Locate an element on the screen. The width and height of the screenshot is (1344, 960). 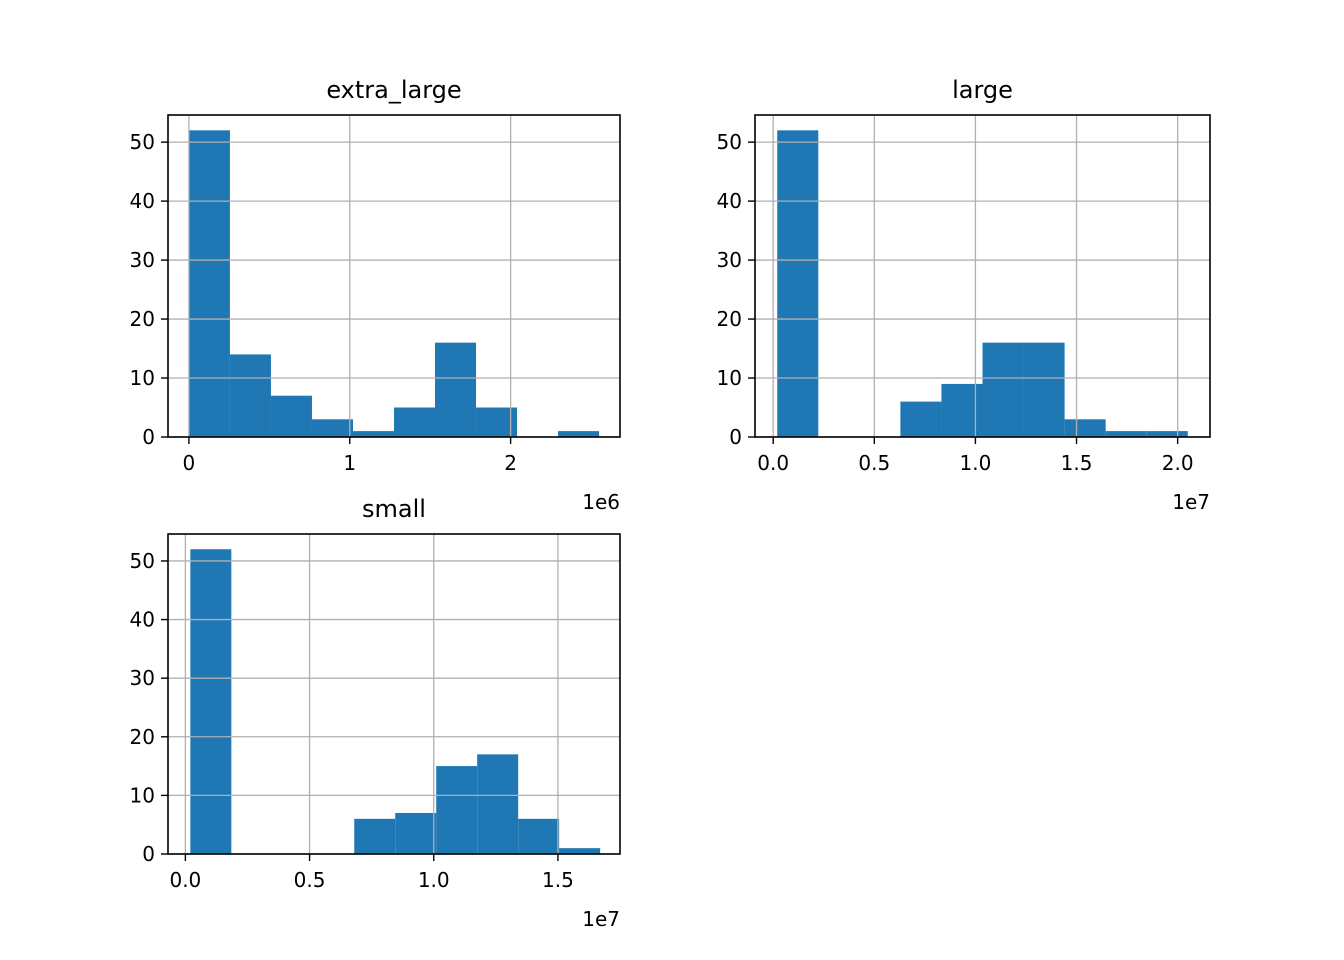
panel-title: large is located at coordinates (982, 90).